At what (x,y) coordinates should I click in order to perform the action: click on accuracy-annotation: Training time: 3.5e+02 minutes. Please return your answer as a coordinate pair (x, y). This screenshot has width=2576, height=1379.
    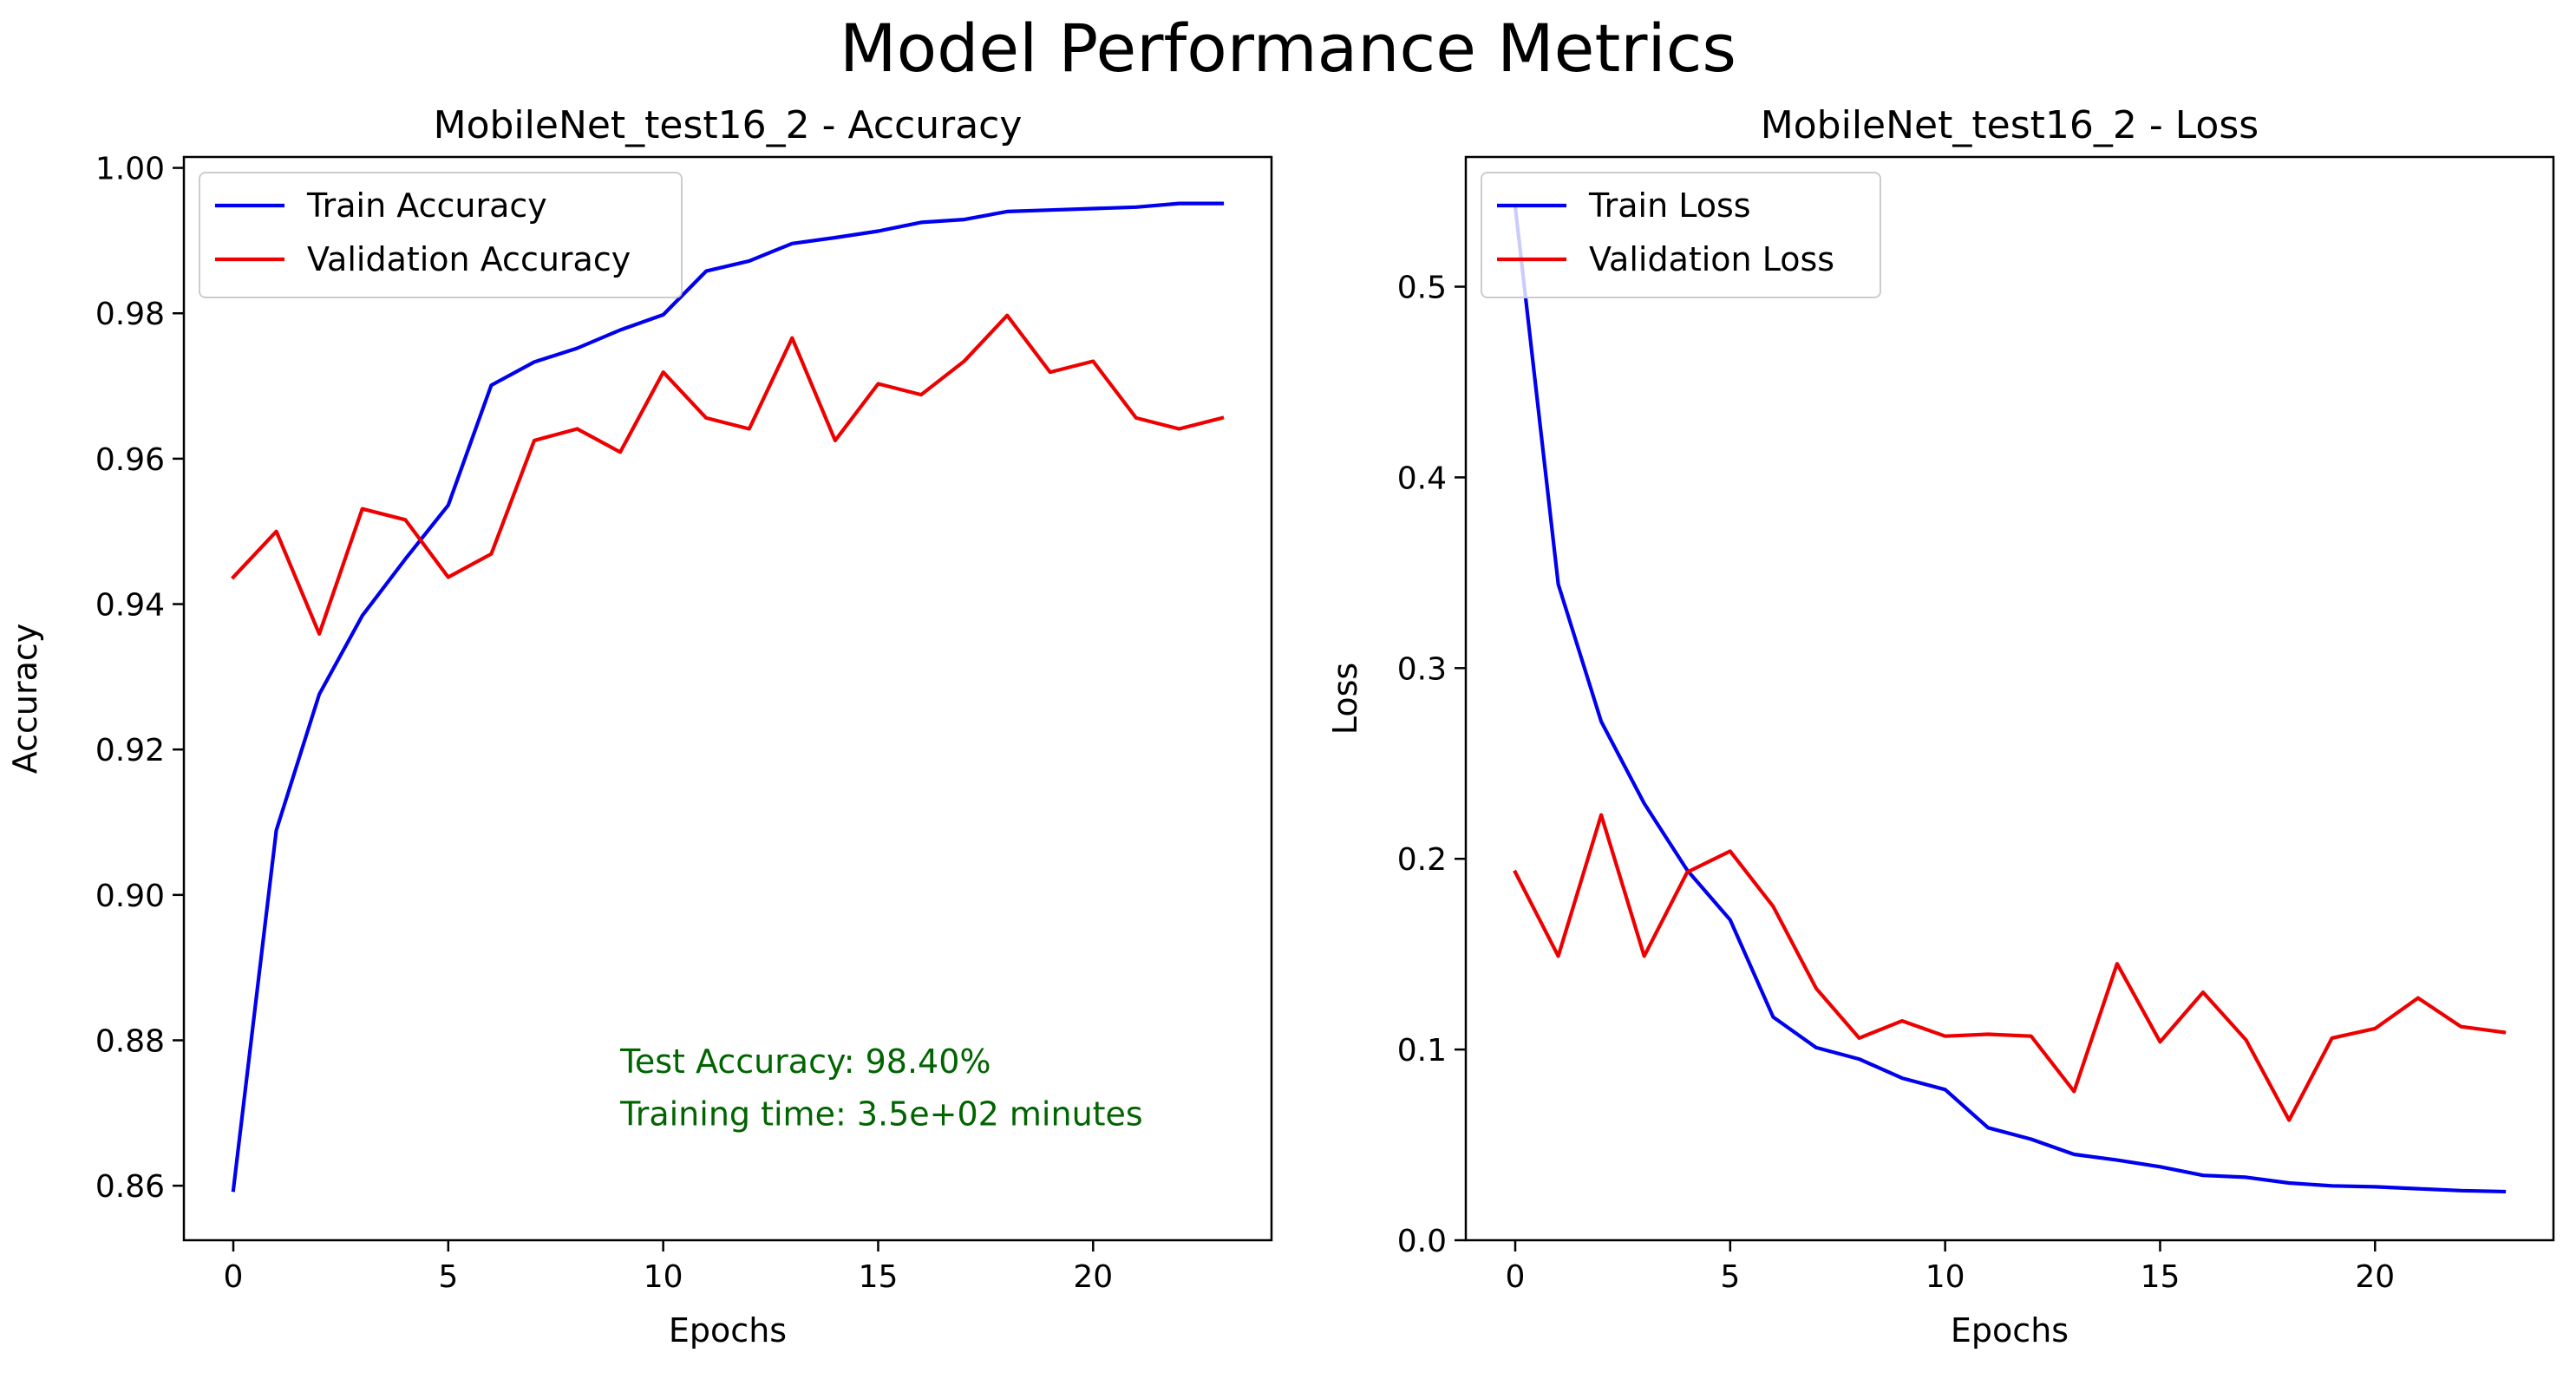
    Looking at the image, I should click on (881, 1114).